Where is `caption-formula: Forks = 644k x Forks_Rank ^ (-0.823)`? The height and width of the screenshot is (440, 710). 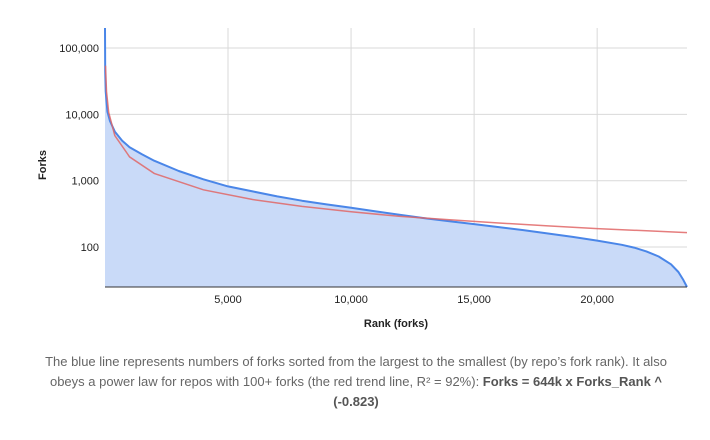
caption-formula: Forks = 644k x Forks_Rank ^ (-0.823) is located at coordinates (498, 391).